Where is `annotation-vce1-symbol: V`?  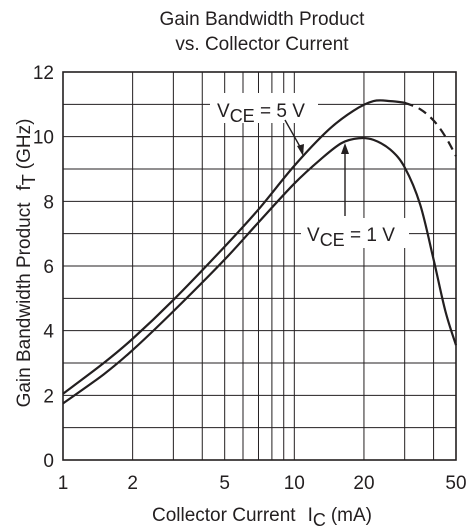
annotation-vce1-symbol: V is located at coordinates (313, 235).